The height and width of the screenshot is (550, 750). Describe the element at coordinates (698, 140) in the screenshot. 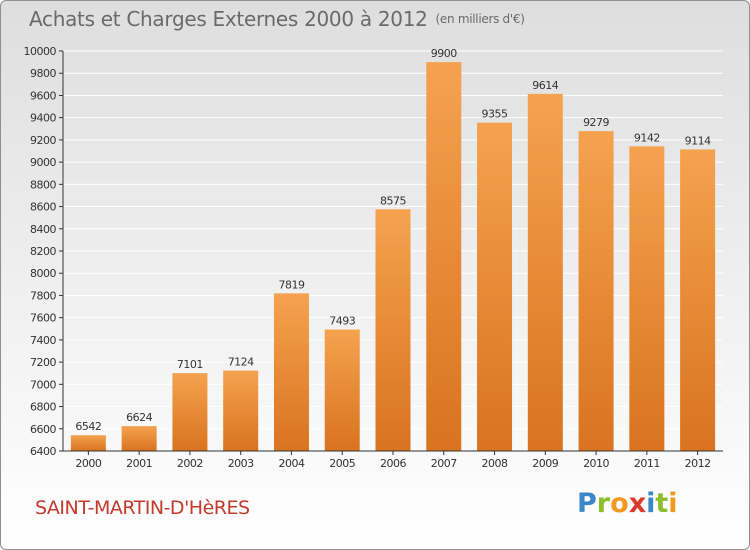

I see `bar-value-label: 9114` at that location.